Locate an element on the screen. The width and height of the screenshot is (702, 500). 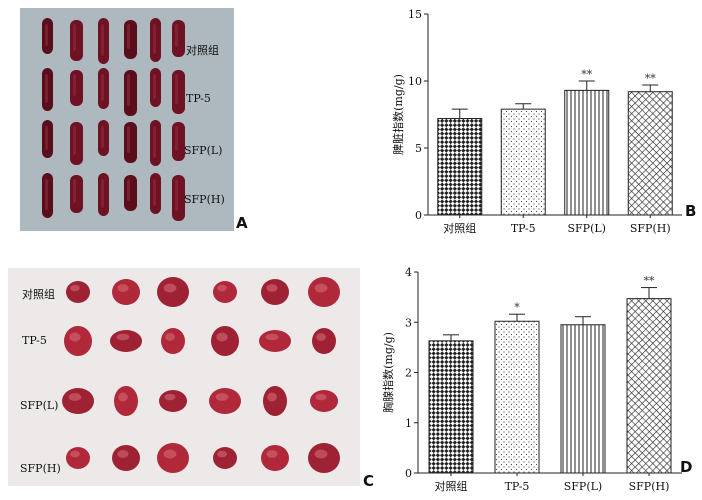
y-tick-label: 15 is located at coordinates (415, 14).